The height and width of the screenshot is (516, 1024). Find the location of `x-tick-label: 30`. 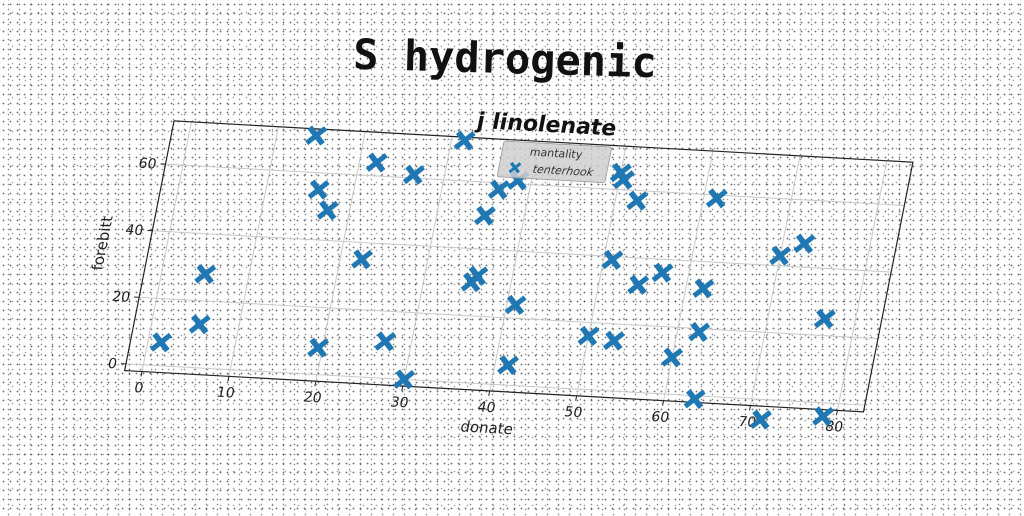

x-tick-label: 30 is located at coordinates (399, 403).